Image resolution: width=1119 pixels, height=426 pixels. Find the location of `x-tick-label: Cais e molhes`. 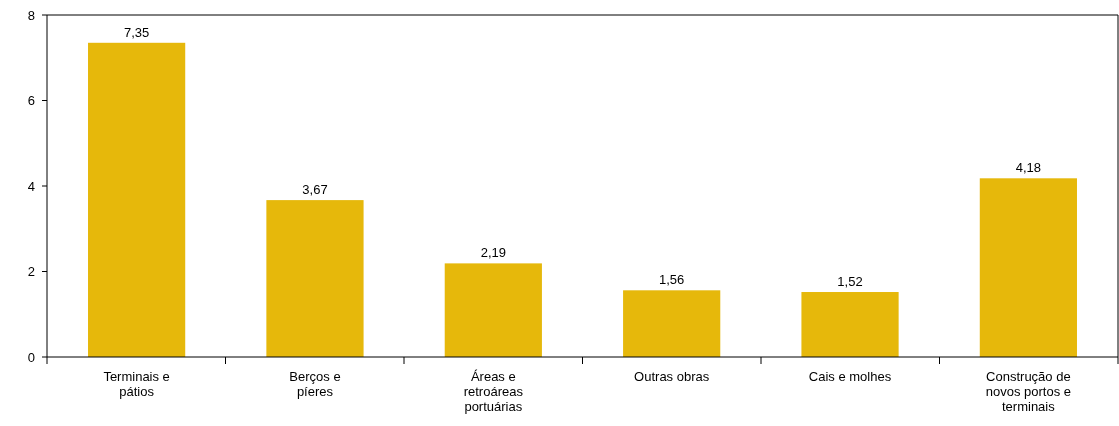

x-tick-label: Cais e molhes is located at coordinates (850, 376).